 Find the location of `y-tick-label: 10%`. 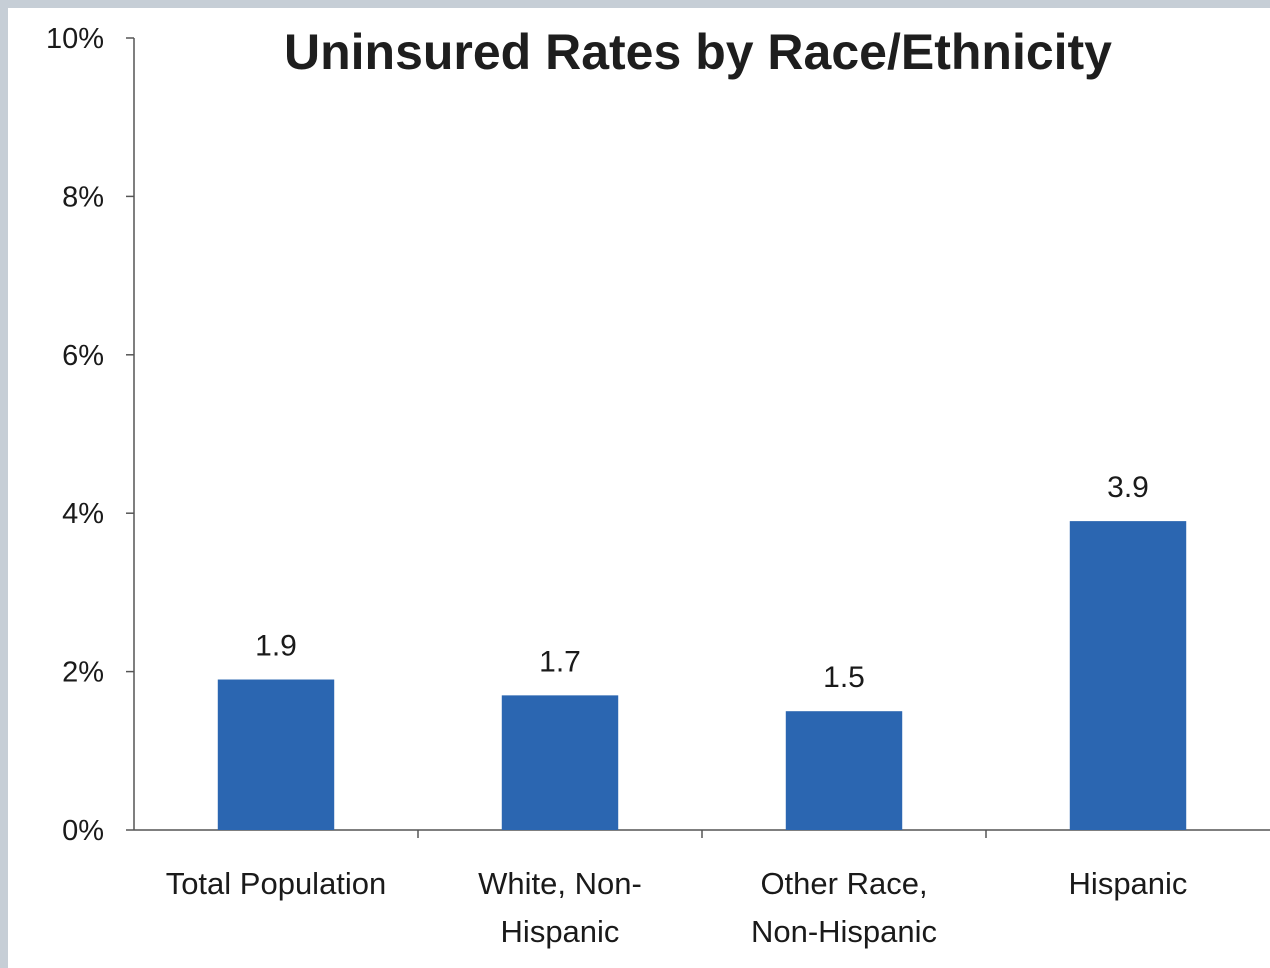

y-tick-label: 10% is located at coordinates (75, 39).